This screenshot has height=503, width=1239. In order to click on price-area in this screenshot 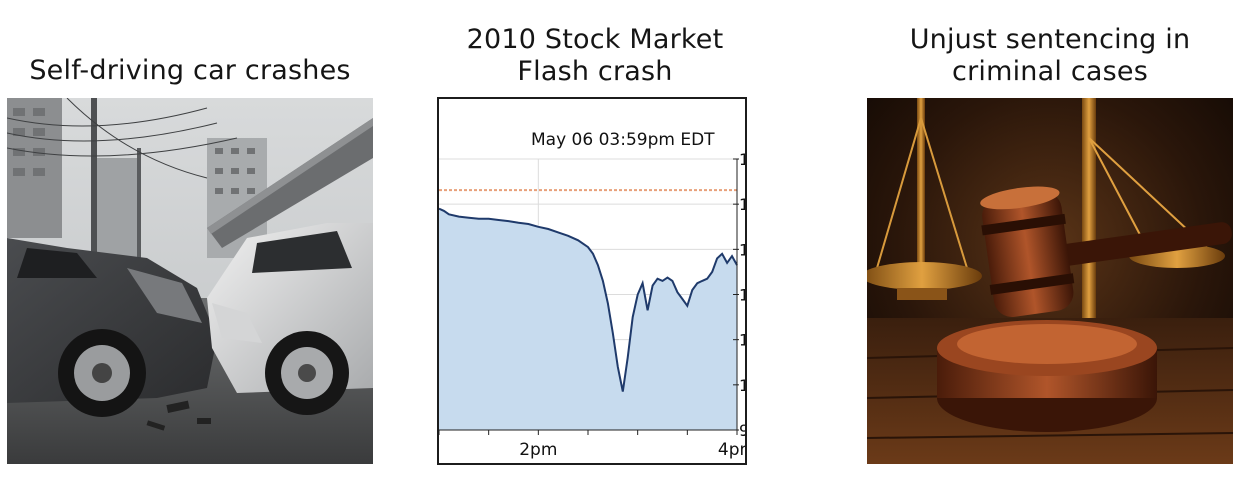, I will do `click(588, 319)`.